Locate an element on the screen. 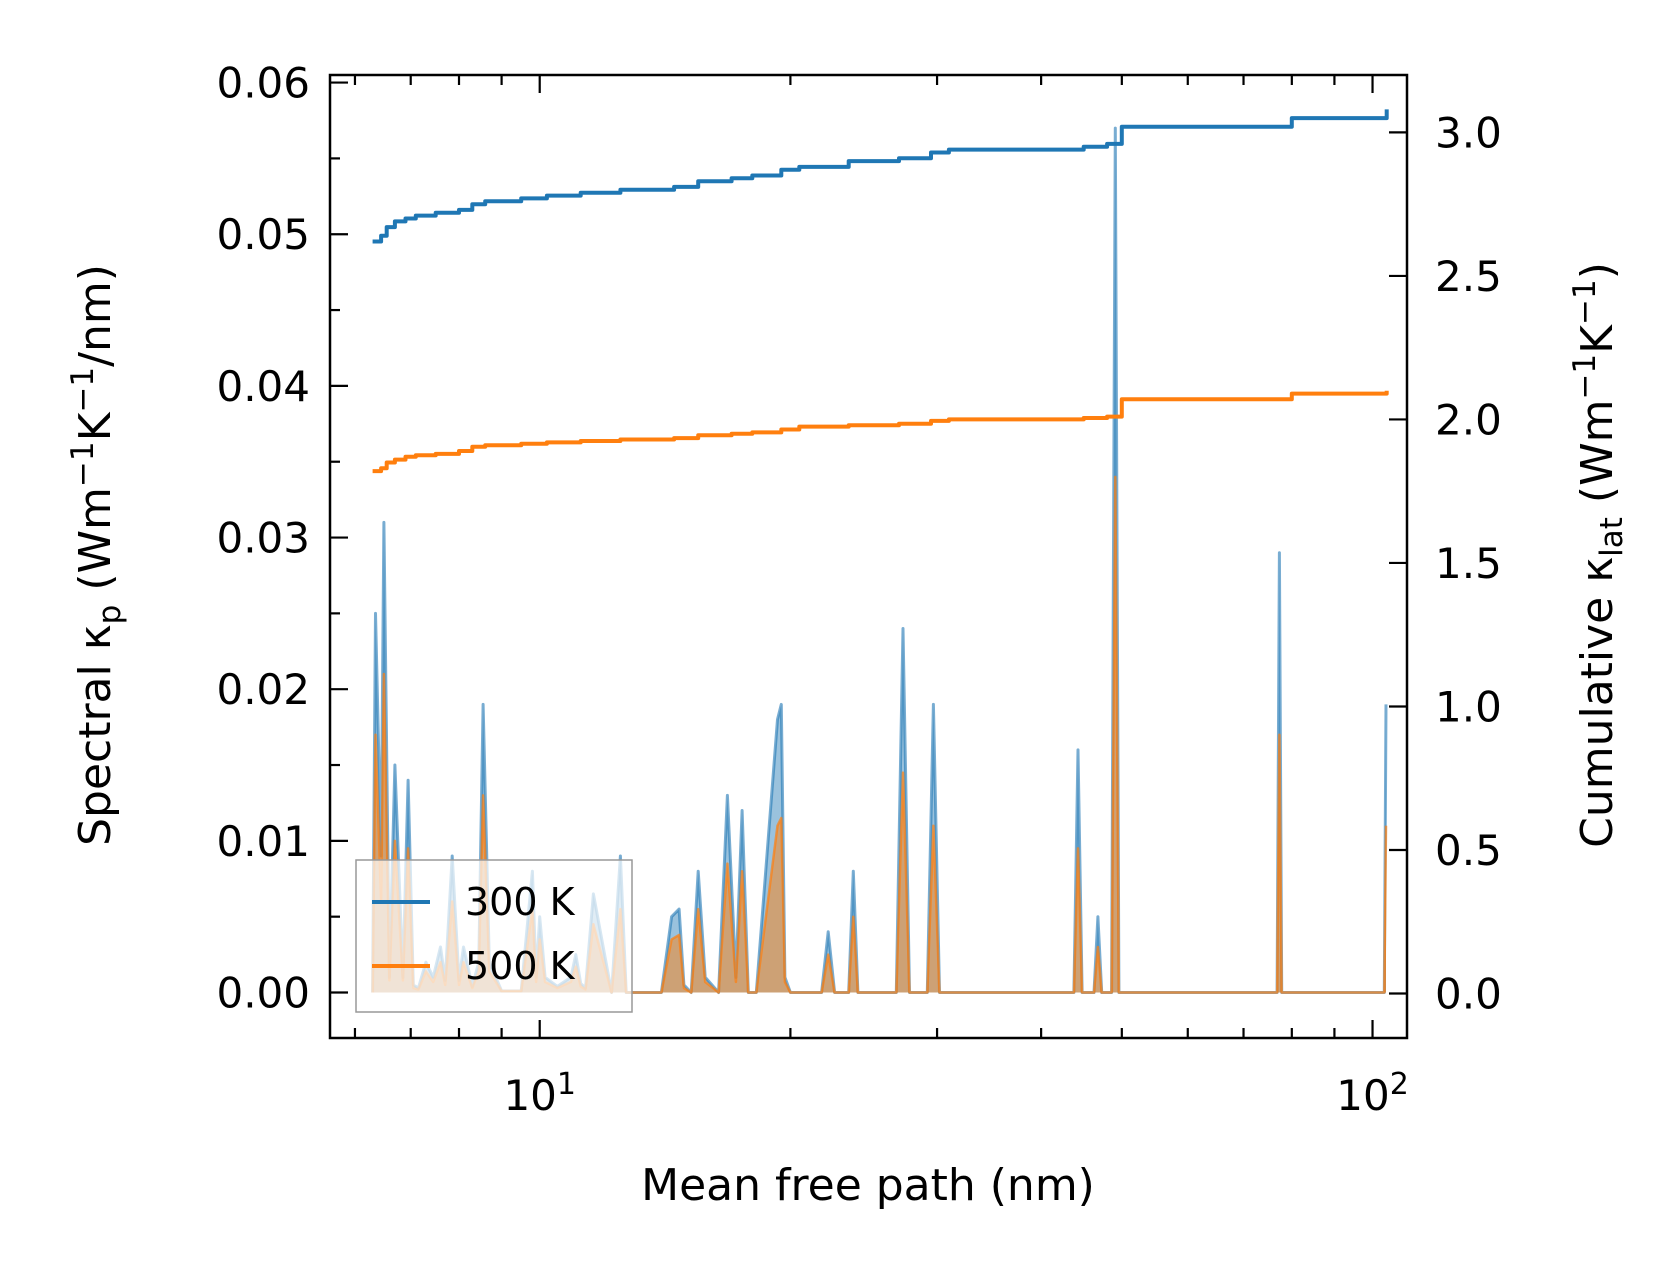 Image resolution: width=1679 pixels, height=1269 pixels. series-300k-cumulative-line is located at coordinates (880, 176).